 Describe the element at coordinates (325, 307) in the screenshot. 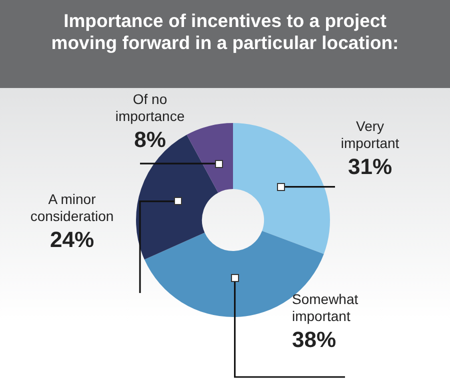

I see `slice-label: Somewhat important` at that location.